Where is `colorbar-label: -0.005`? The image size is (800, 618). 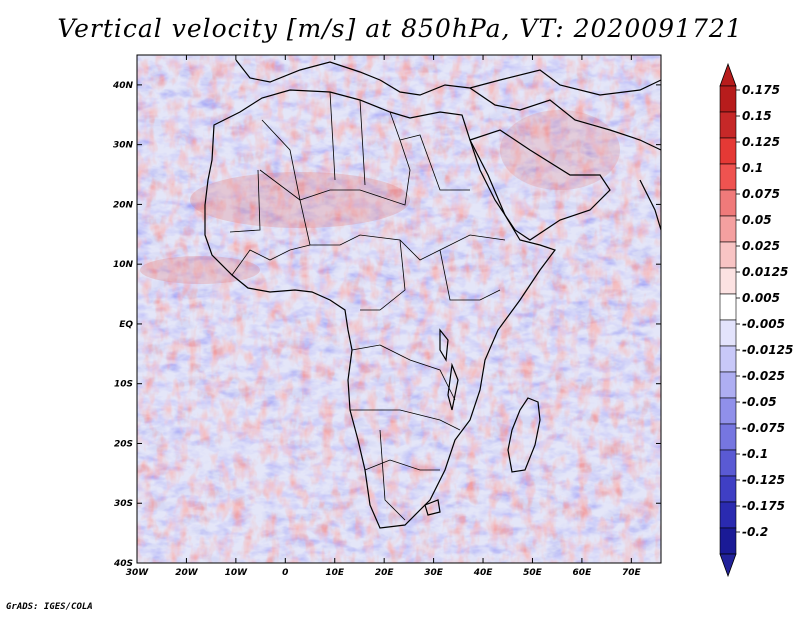
colorbar-label: -0.005 is located at coordinates (763, 324).